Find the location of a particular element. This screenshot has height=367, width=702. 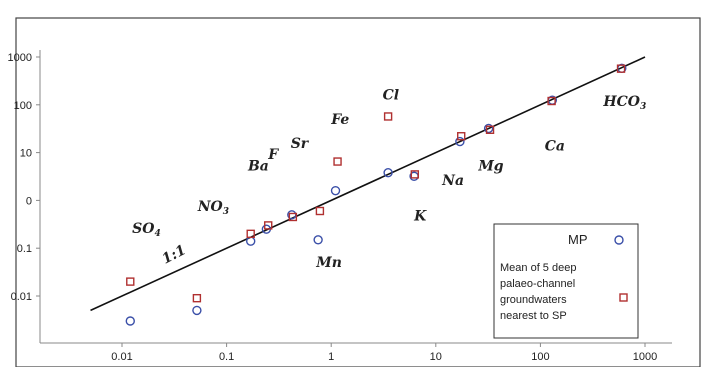

ion-label: Sr is located at coordinates (300, 144).